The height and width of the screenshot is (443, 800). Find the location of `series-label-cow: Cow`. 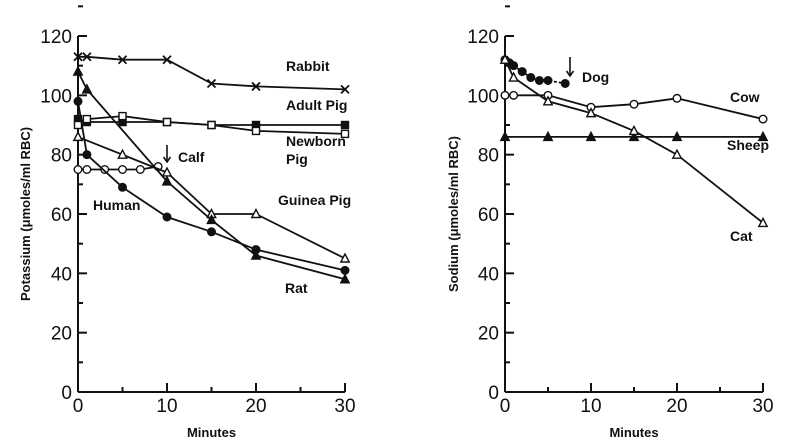

series-label-cow: Cow is located at coordinates (745, 97).